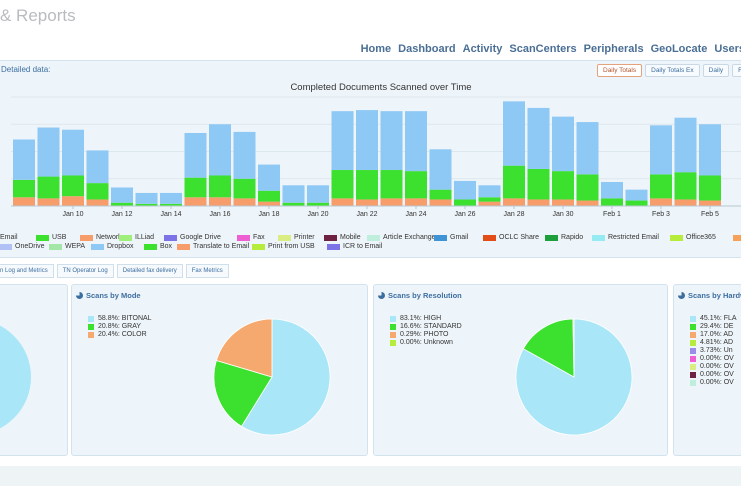  What do you see at coordinates (22, 246) in the screenshot?
I see `legend-item: OneDrive` at bounding box center [22, 246].